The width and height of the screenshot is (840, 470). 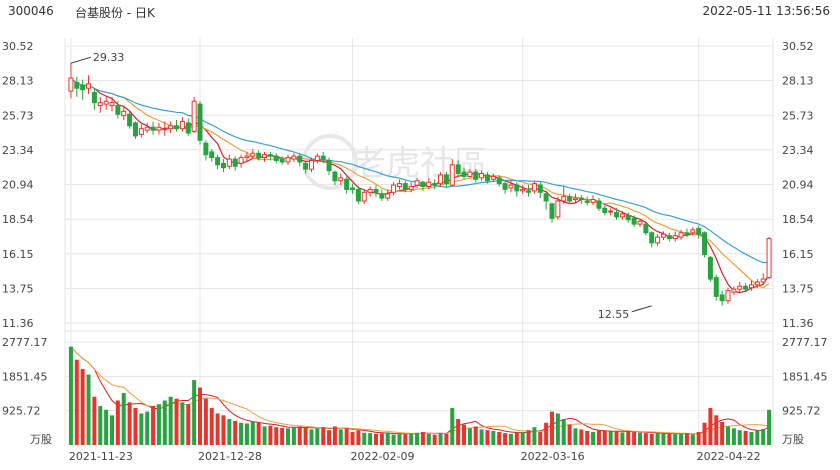 What do you see at coordinates (18, 46) in the screenshot?
I see `price-tick-left: 30.52` at bounding box center [18, 46].